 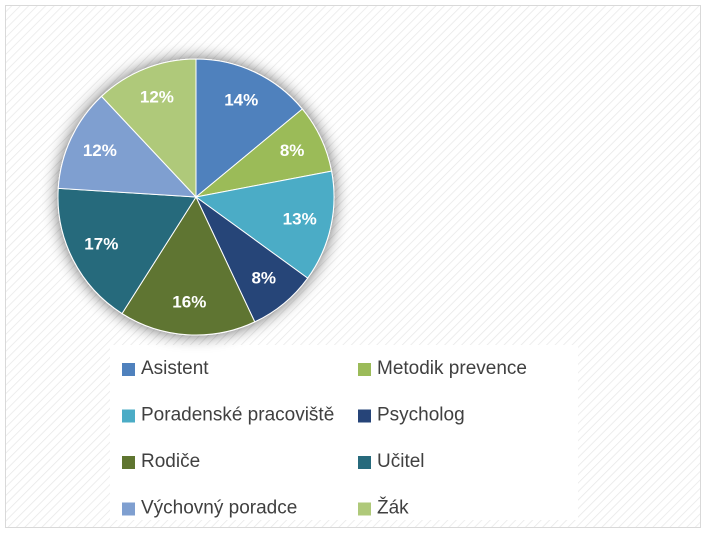 What do you see at coordinates (241, 99) in the screenshot?
I see `data-label: 14%` at bounding box center [241, 99].